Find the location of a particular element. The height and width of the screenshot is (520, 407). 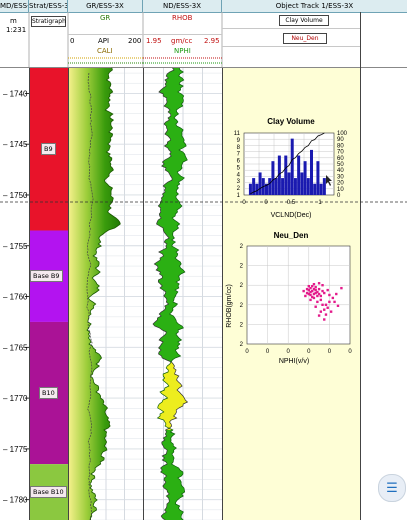

clay-volume-y2-tick: 60 is located at coordinates (340, 159).